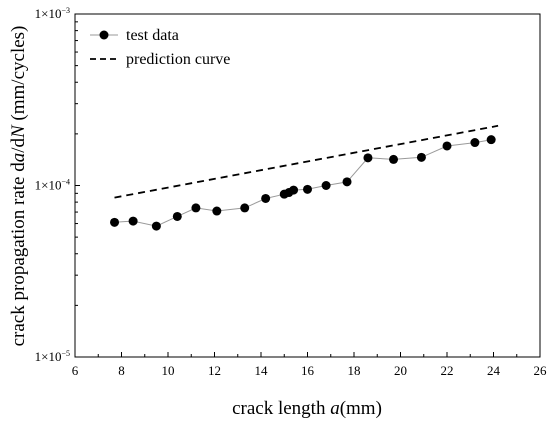 The width and height of the screenshot is (550, 425). I want to click on prediction-curve, so click(306, 161).